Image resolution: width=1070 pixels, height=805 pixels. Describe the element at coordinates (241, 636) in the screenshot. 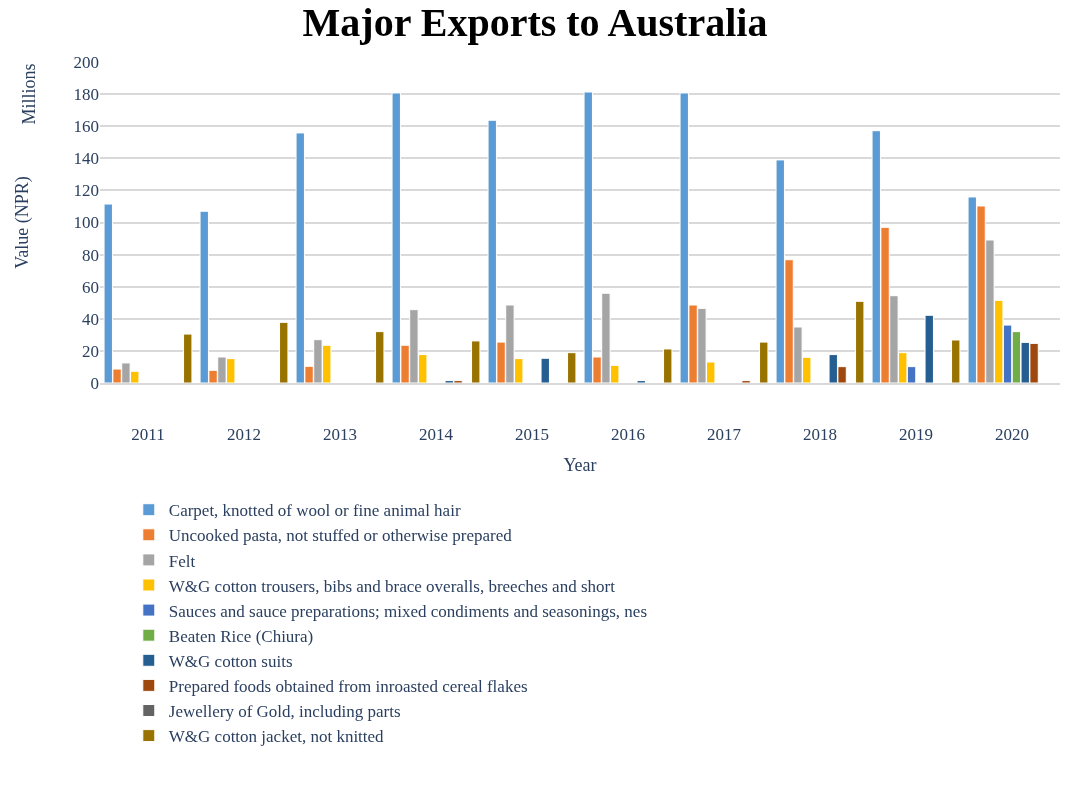

I see `legend-label: Beaten Rice (Chiura)` at that location.